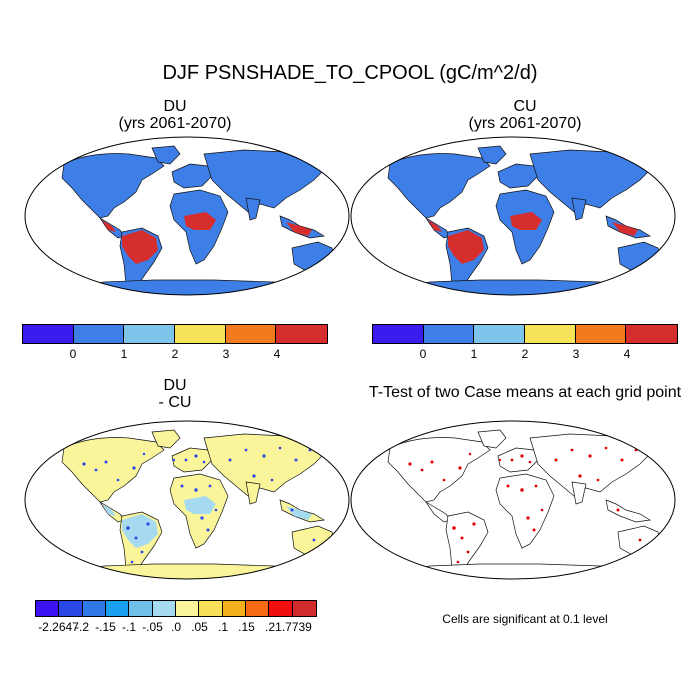  I want to click on diff-colorbar-tick-label: .15, so click(246, 627).